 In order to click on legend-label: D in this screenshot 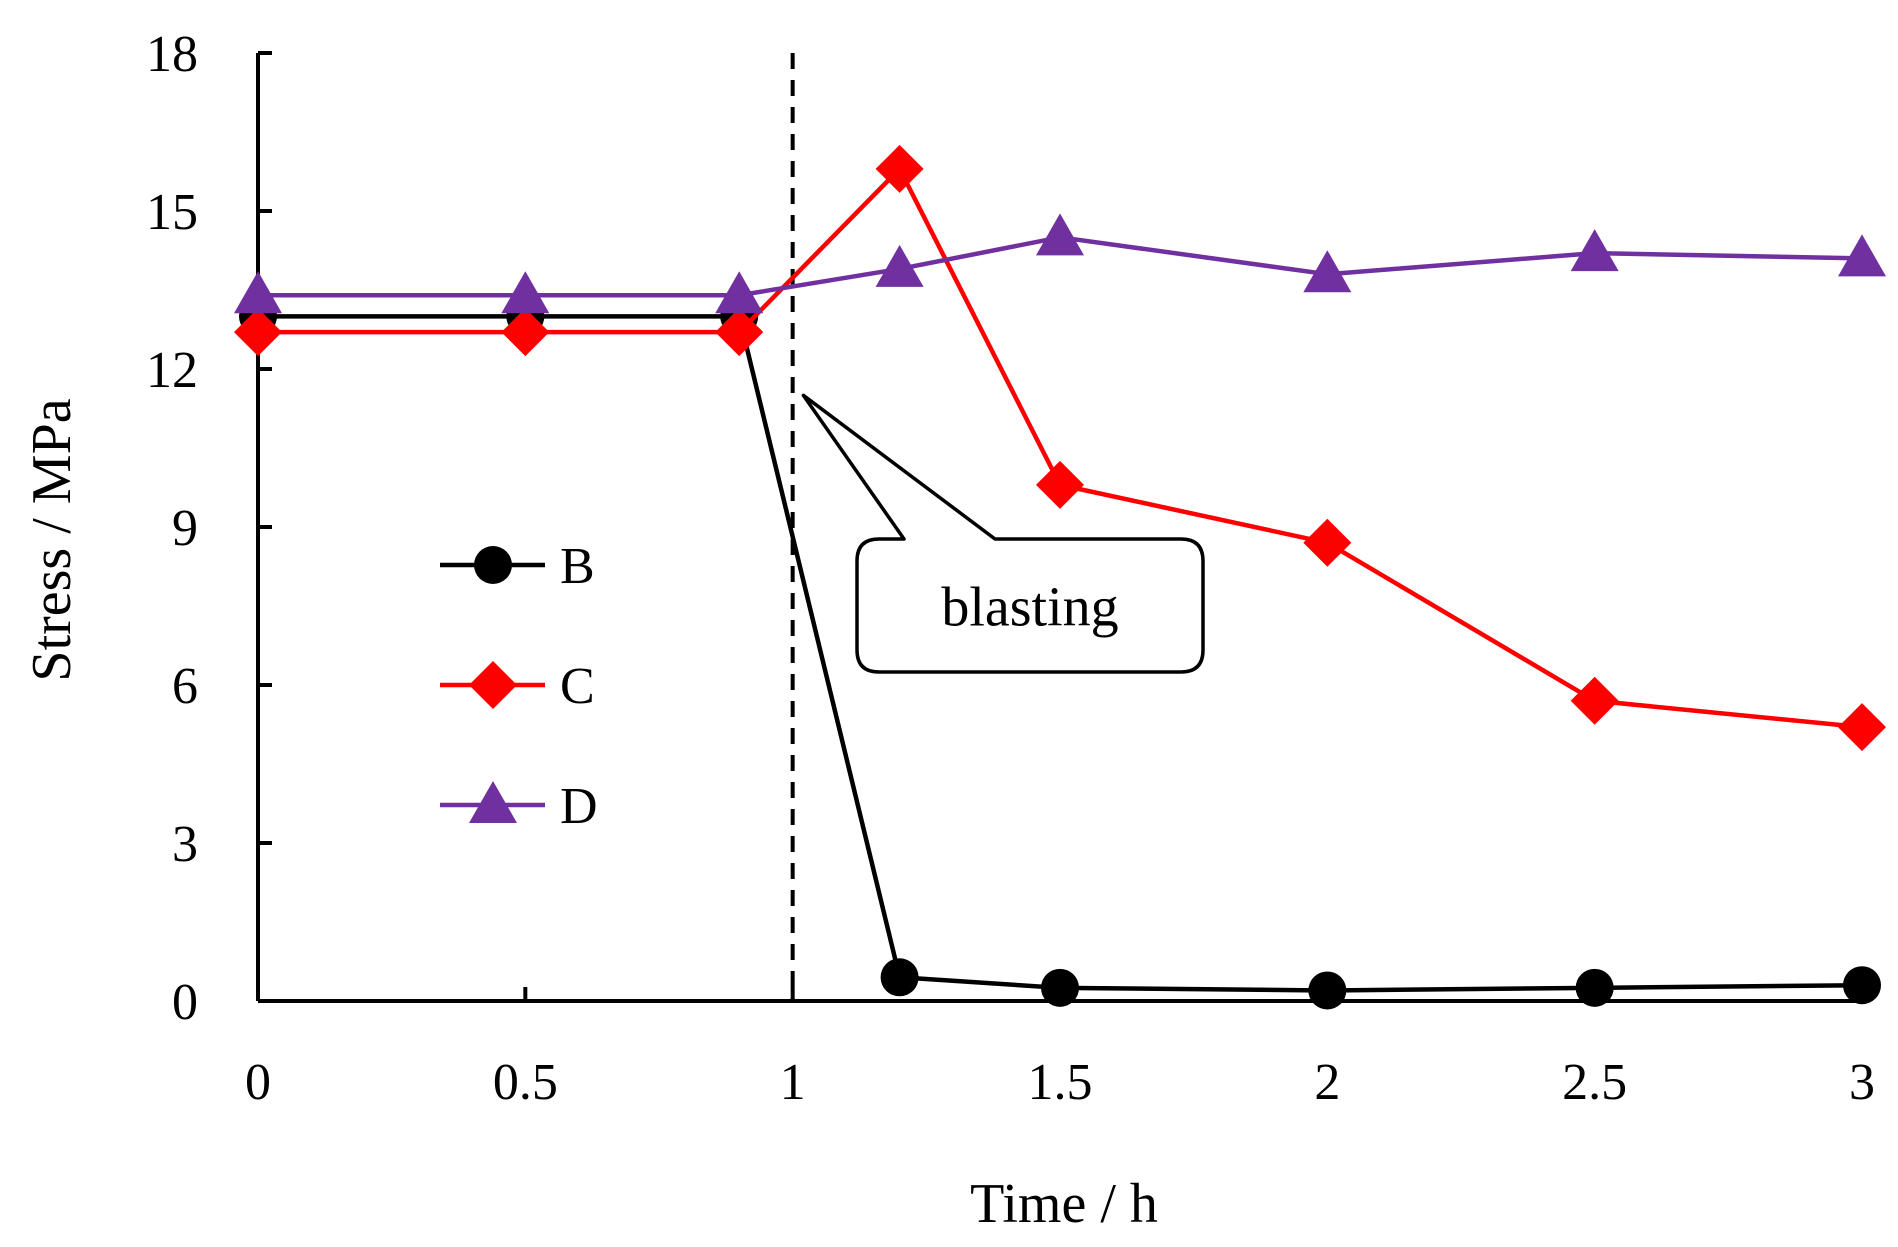, I will do `click(579, 806)`.